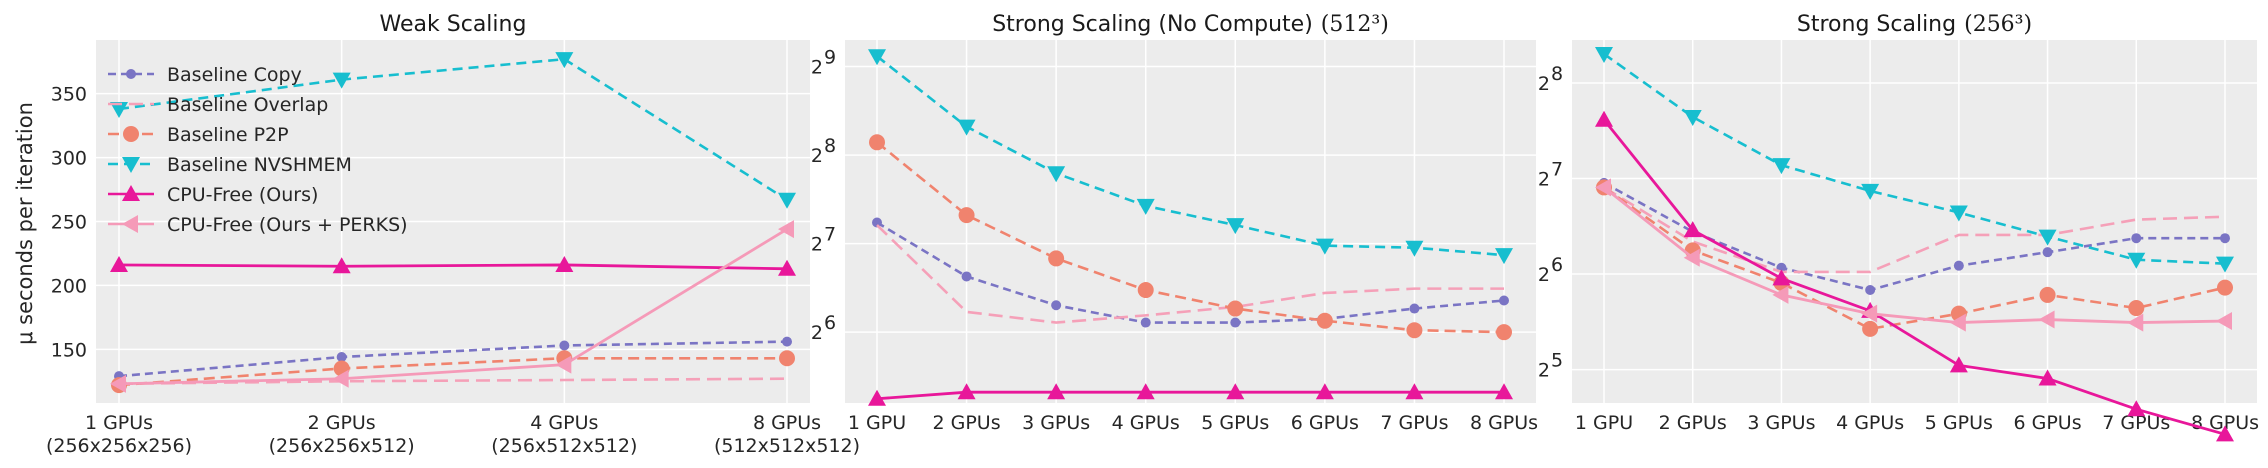  Describe the element at coordinates (119, 423) in the screenshot. I see `x-tick-label: 1 GPUs` at that location.